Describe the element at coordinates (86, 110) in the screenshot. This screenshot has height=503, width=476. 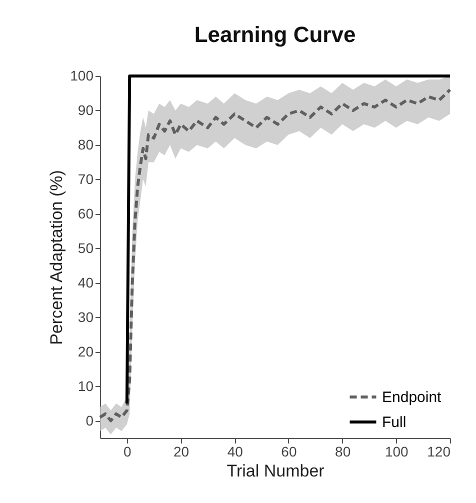
I see `y-tick-label: 90` at that location.